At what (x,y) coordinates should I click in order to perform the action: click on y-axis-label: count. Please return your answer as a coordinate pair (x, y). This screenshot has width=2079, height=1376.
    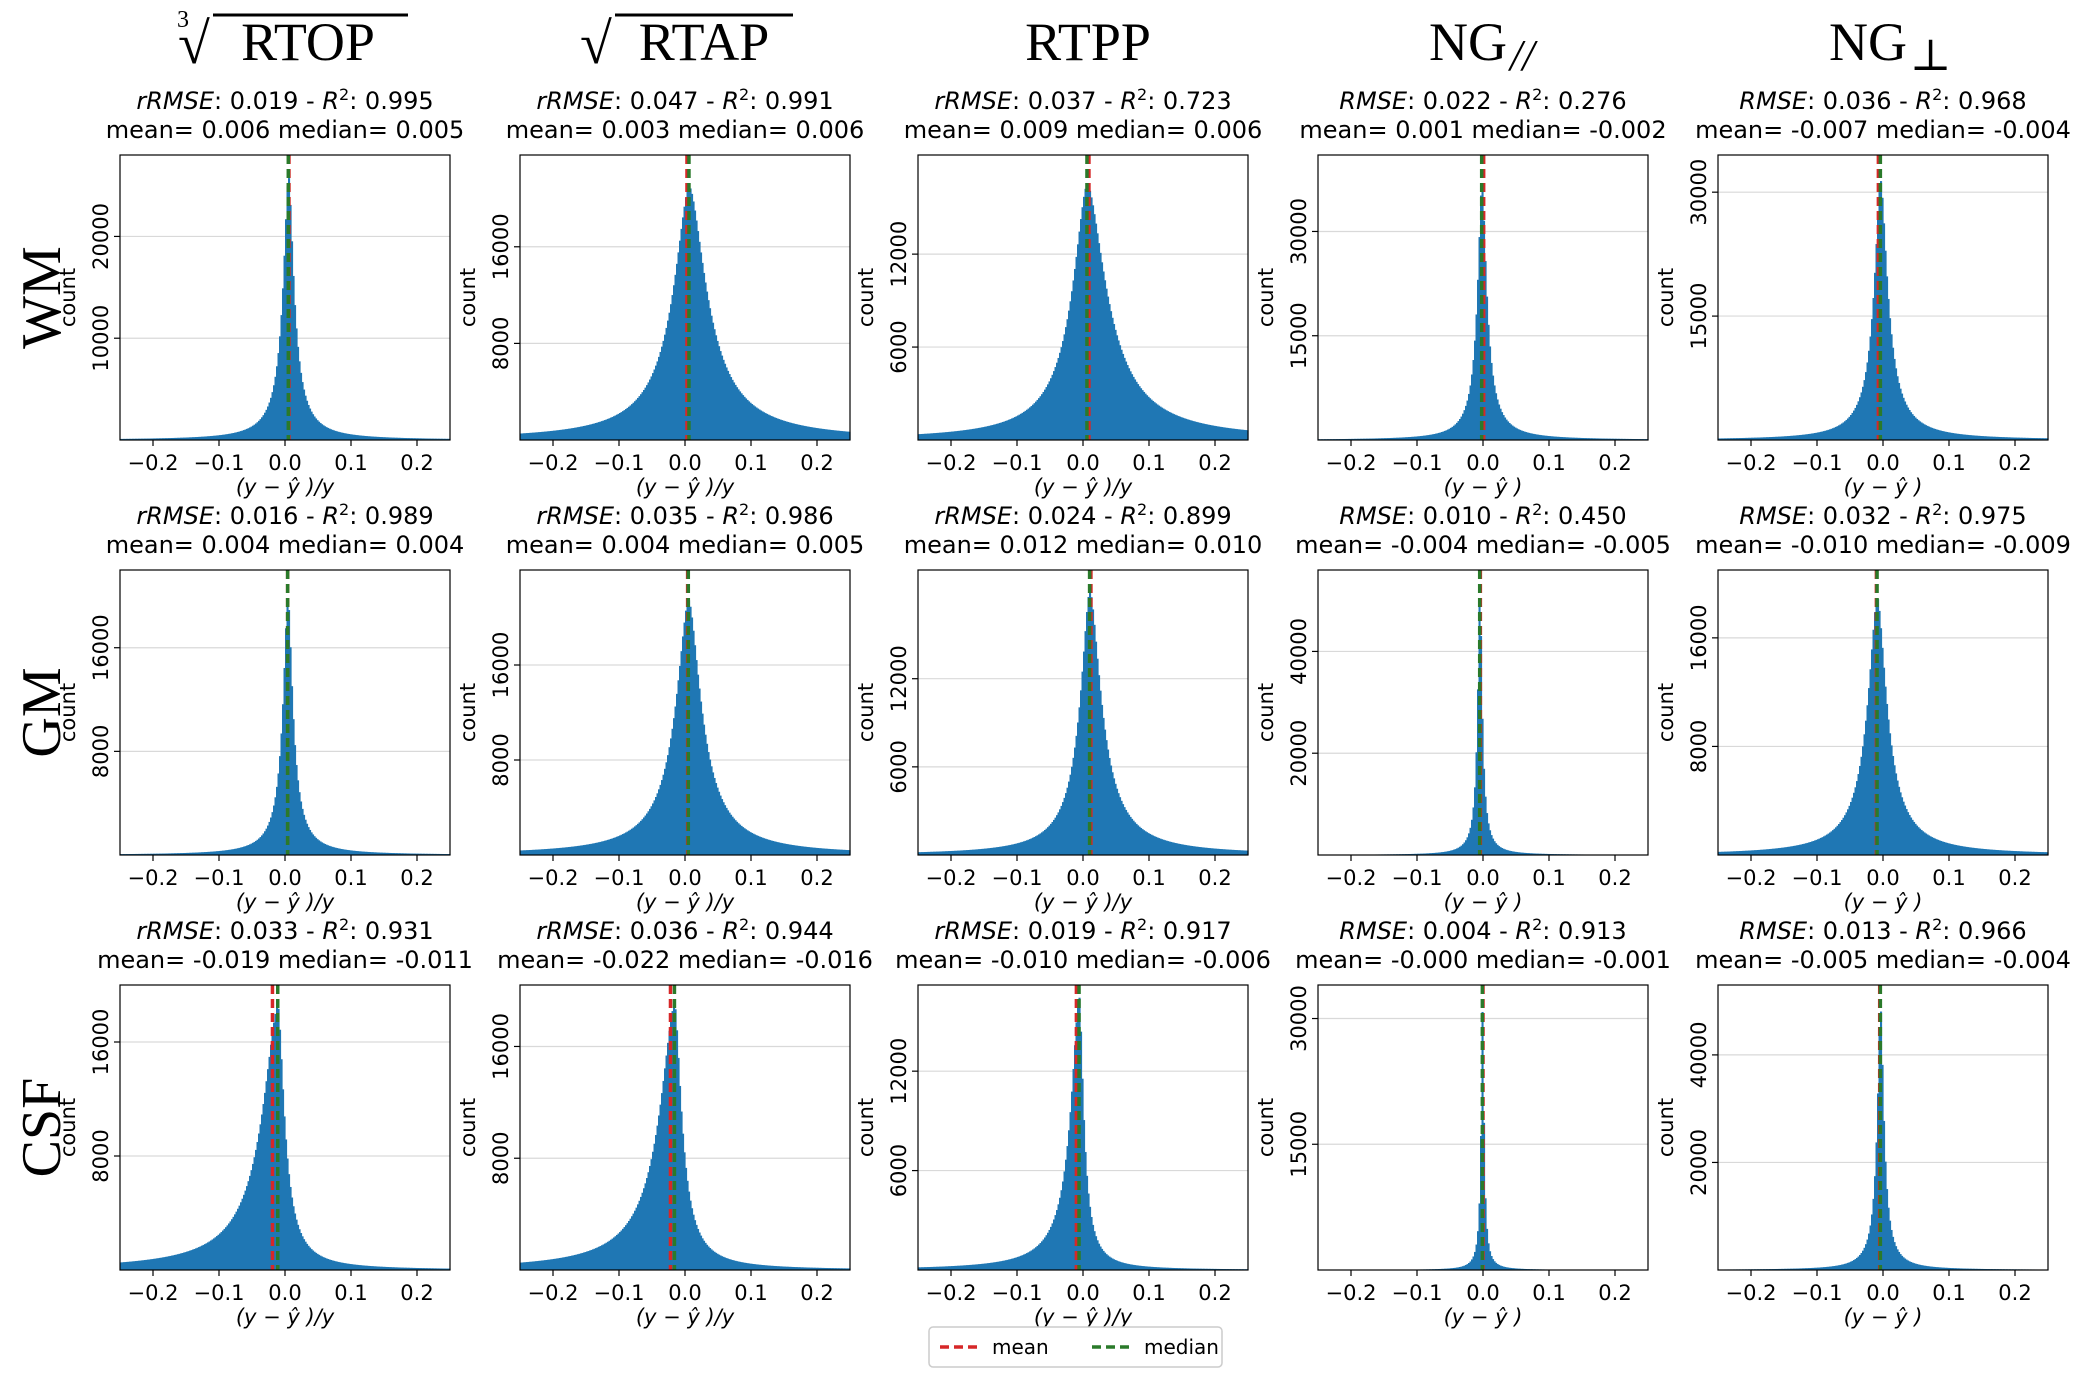
    Looking at the image, I should click on (1266, 712).